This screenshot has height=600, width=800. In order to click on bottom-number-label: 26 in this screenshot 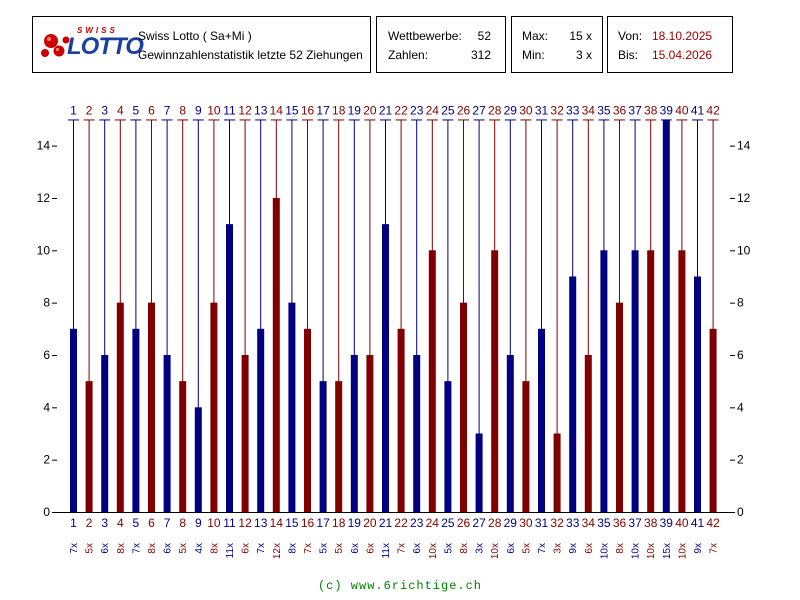, I will do `click(464, 523)`.